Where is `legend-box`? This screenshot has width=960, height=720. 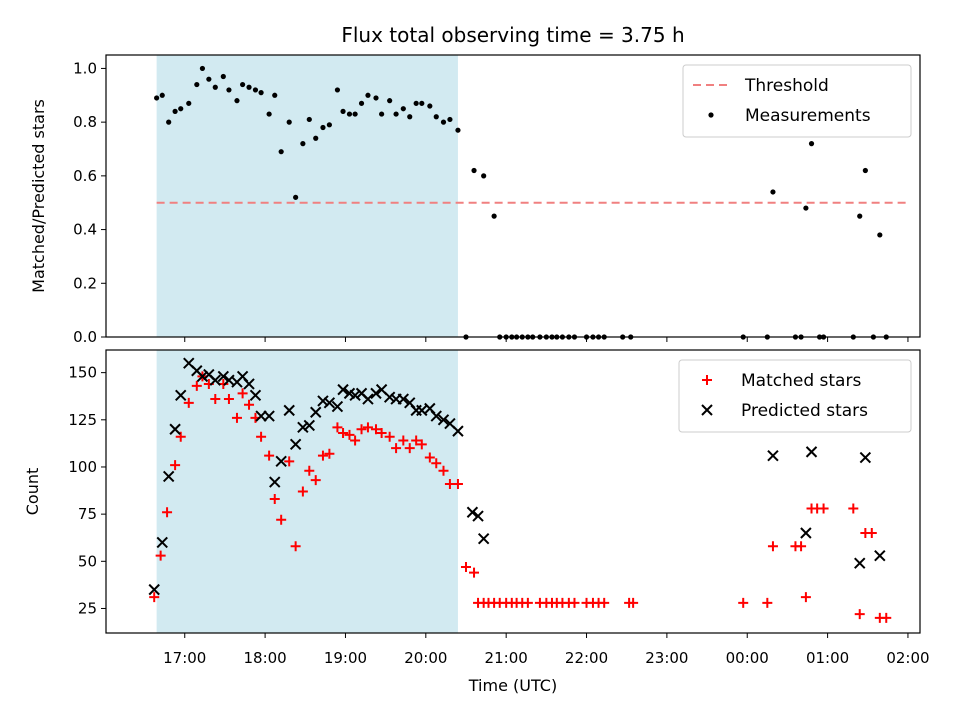
legend-box is located at coordinates (795, 396).